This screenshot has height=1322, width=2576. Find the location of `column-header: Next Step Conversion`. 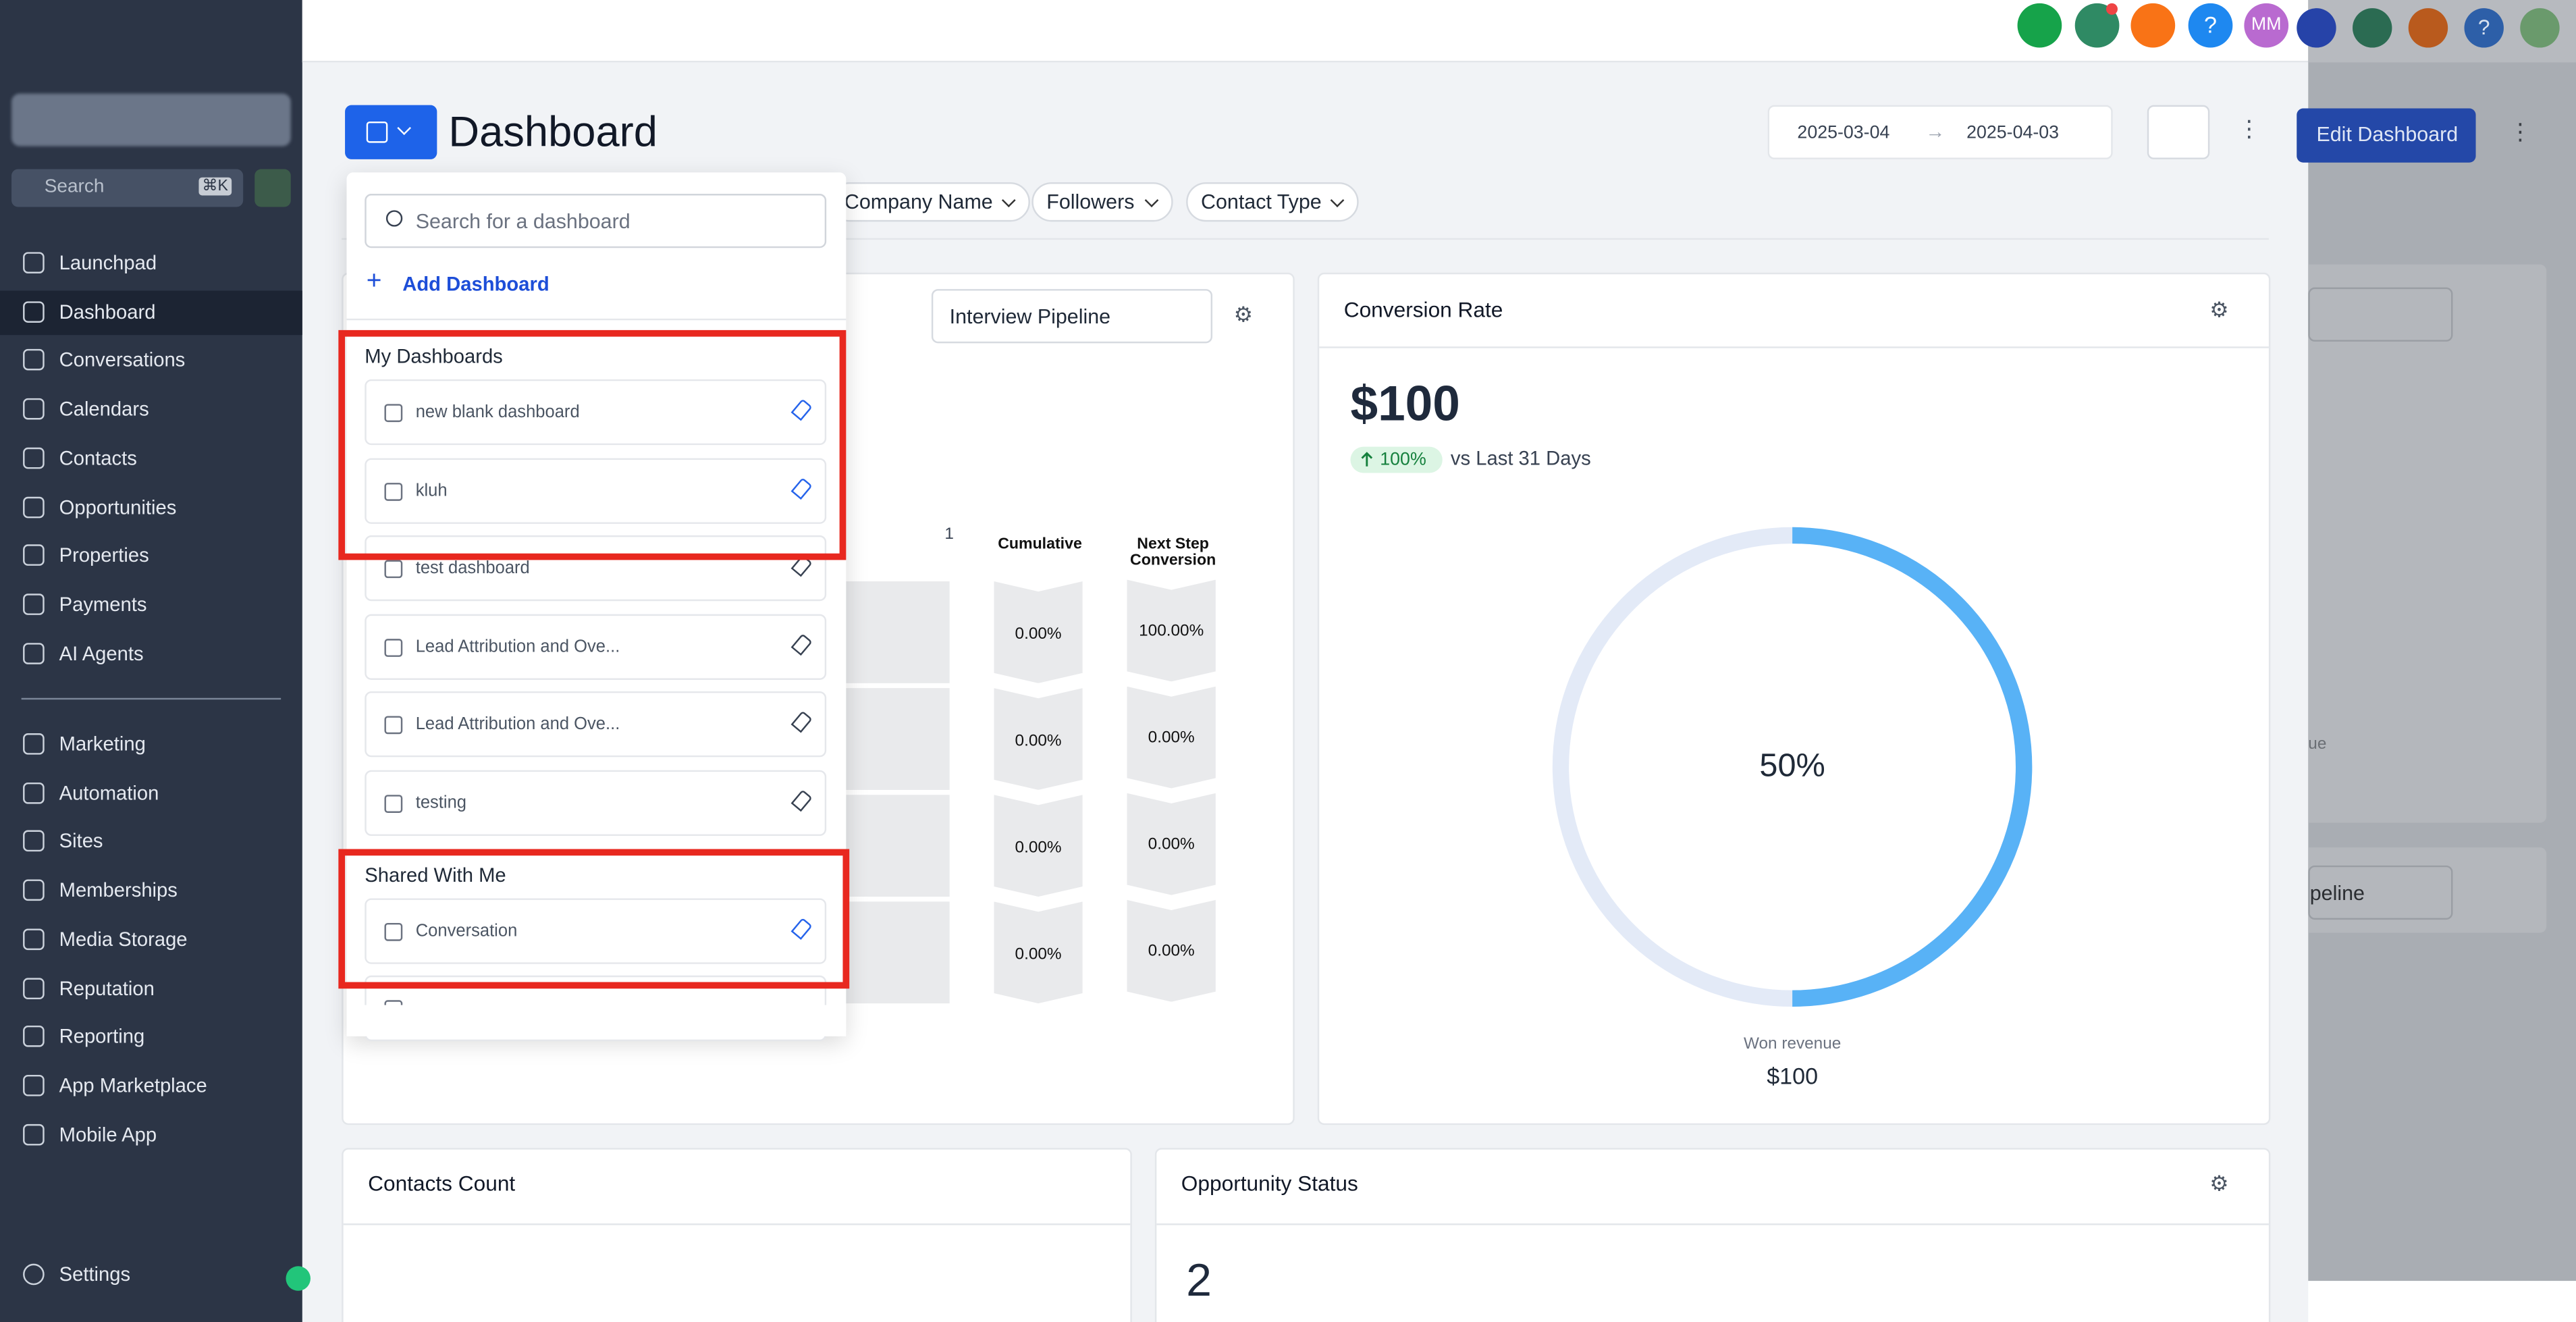

column-header: Next Step Conversion is located at coordinates (1173, 553).